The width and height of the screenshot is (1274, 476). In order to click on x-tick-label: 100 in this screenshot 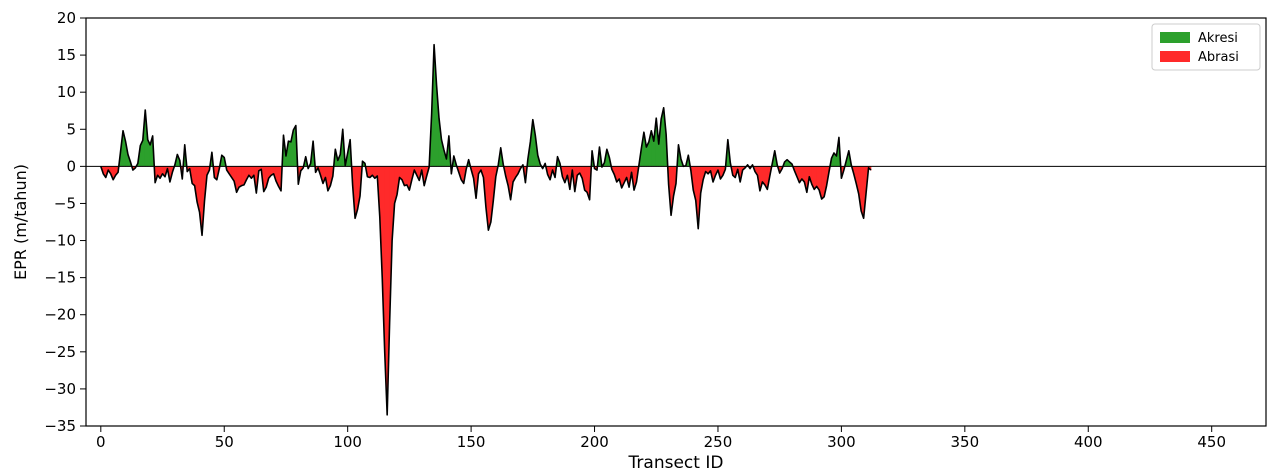, I will do `click(347, 442)`.